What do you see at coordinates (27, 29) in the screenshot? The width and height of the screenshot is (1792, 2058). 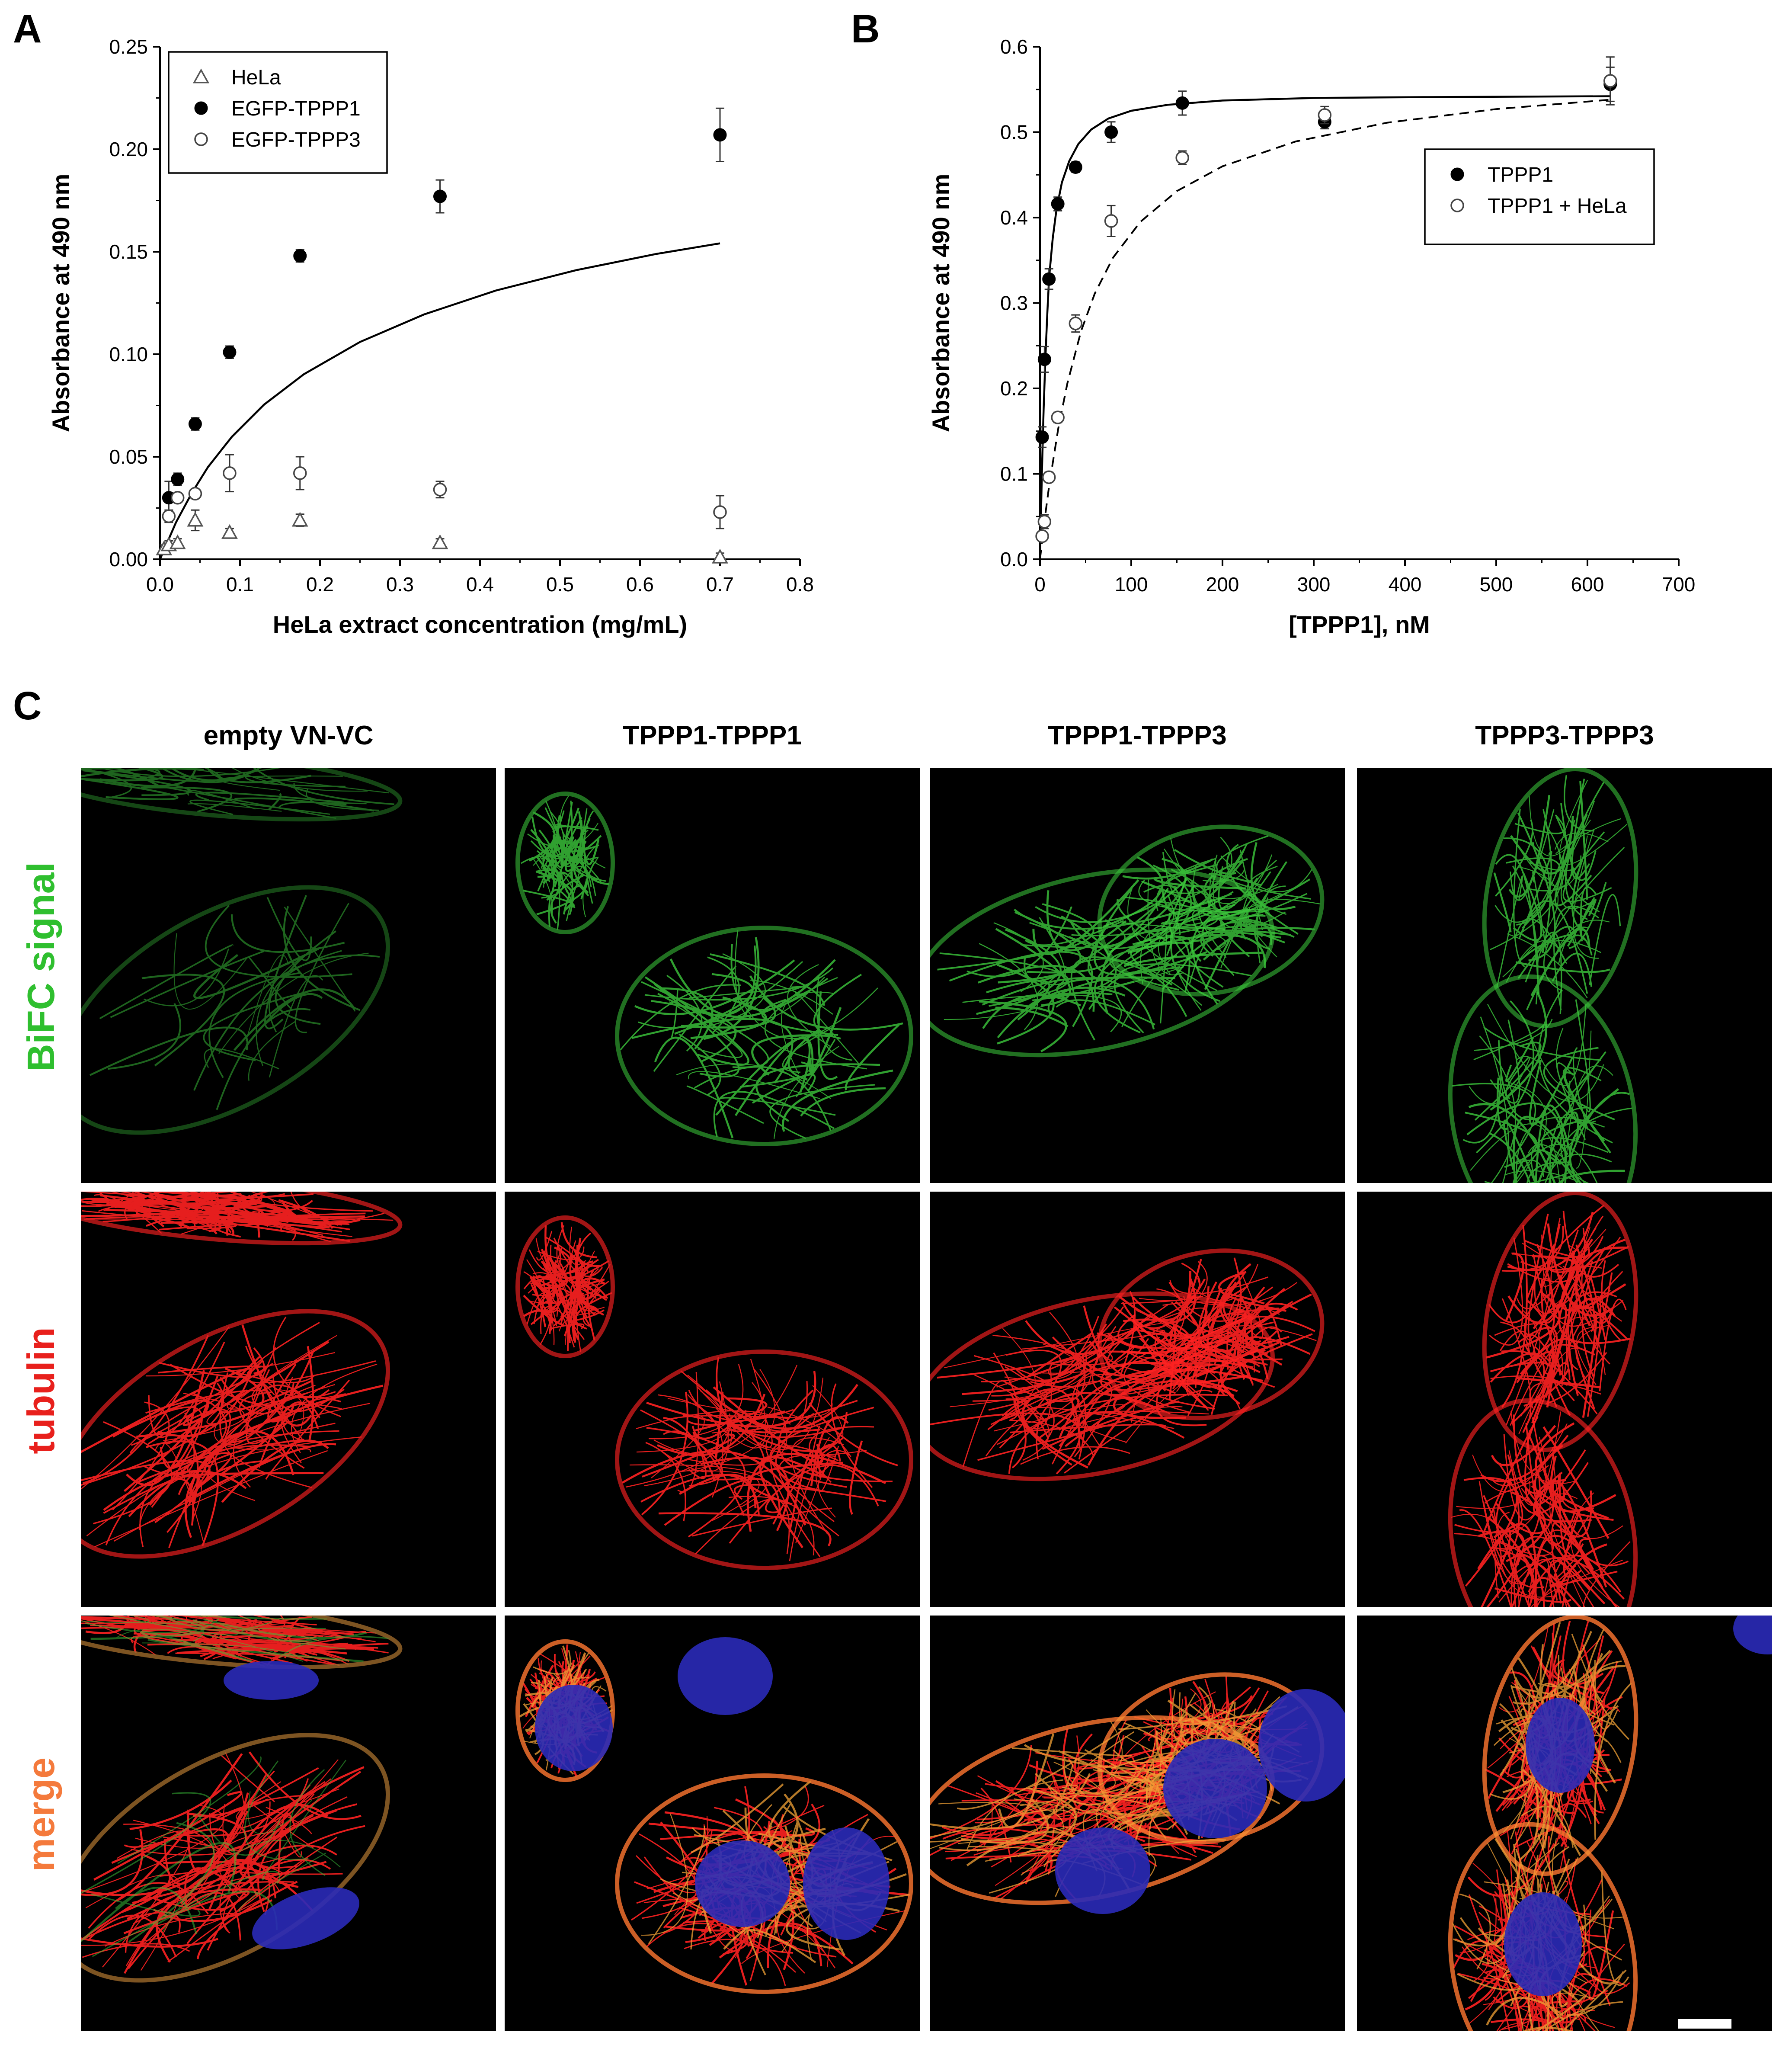 I see `panel-a-letter: A` at bounding box center [27, 29].